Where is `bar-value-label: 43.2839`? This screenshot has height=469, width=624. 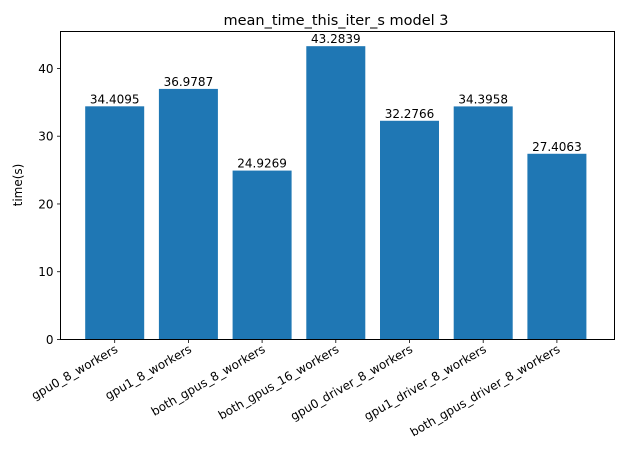
bar-value-label: 43.2839 is located at coordinates (336, 39).